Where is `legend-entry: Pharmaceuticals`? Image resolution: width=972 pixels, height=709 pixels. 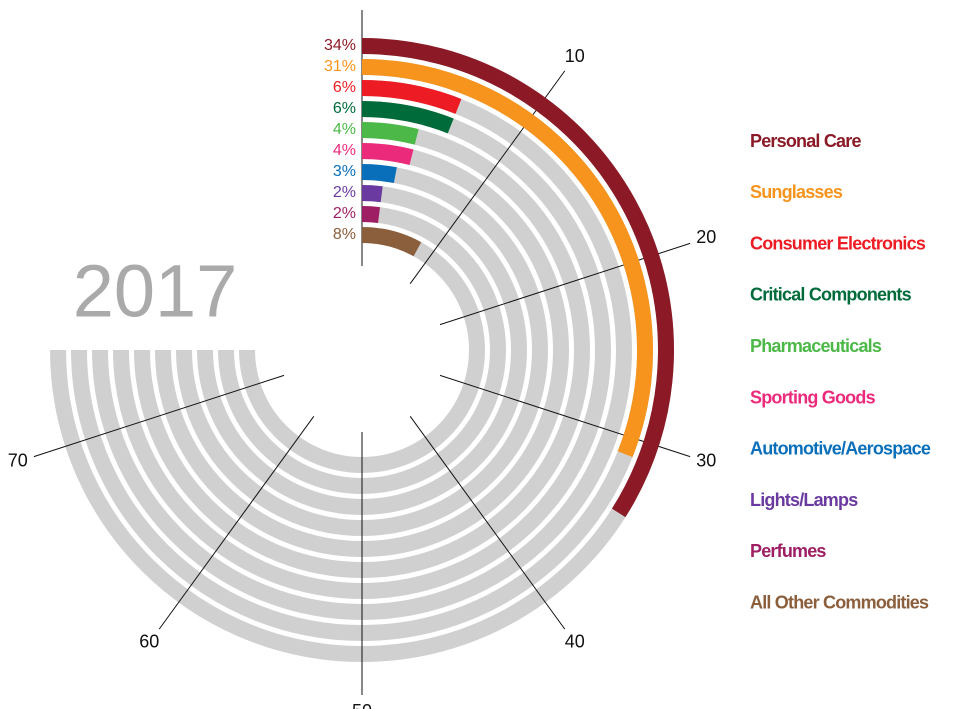 legend-entry: Pharmaceuticals is located at coordinates (816, 346).